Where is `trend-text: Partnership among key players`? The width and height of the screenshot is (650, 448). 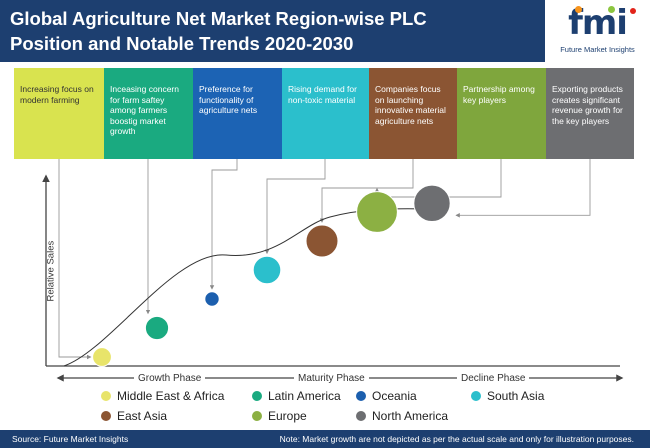 trend-text: Partnership among key players is located at coordinates (499, 94).